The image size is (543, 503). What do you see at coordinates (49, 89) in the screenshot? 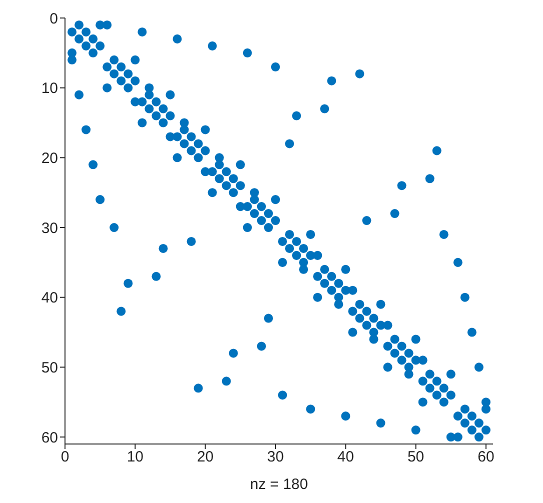
I see `y-tick-label: 10` at bounding box center [49, 89].